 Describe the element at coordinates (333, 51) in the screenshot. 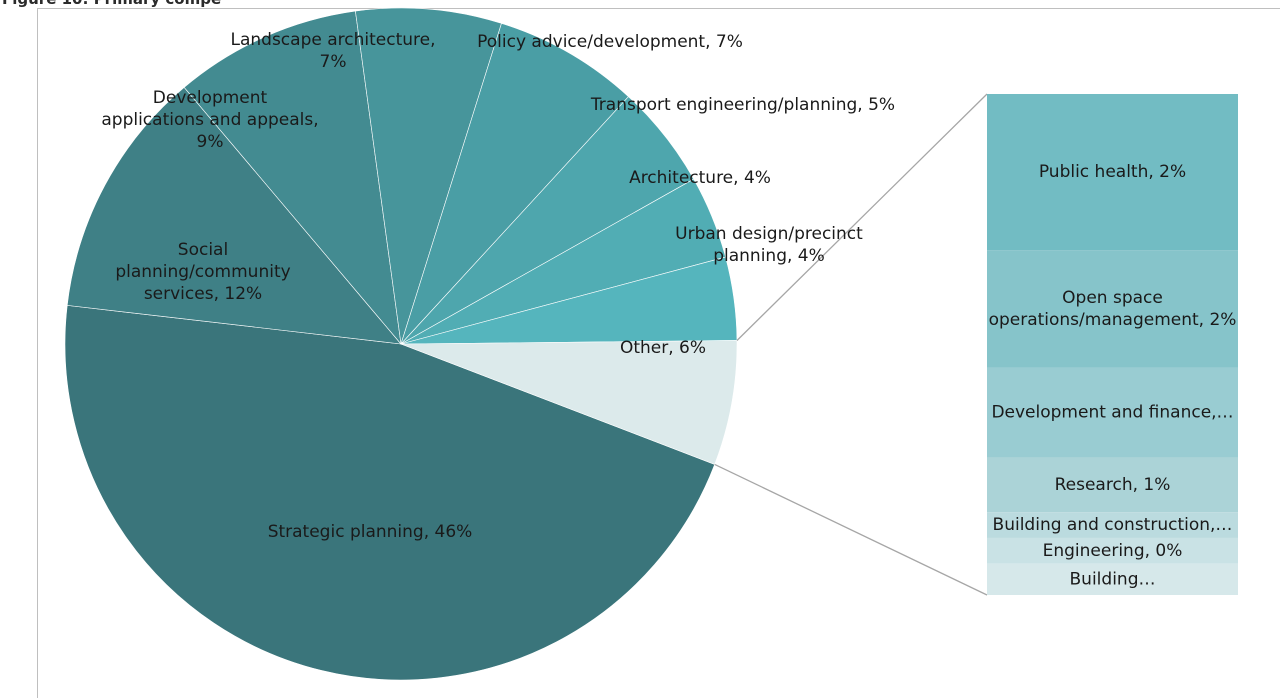

I see `slice-label-landscape-architecture: Landscape architecture, 7%` at that location.